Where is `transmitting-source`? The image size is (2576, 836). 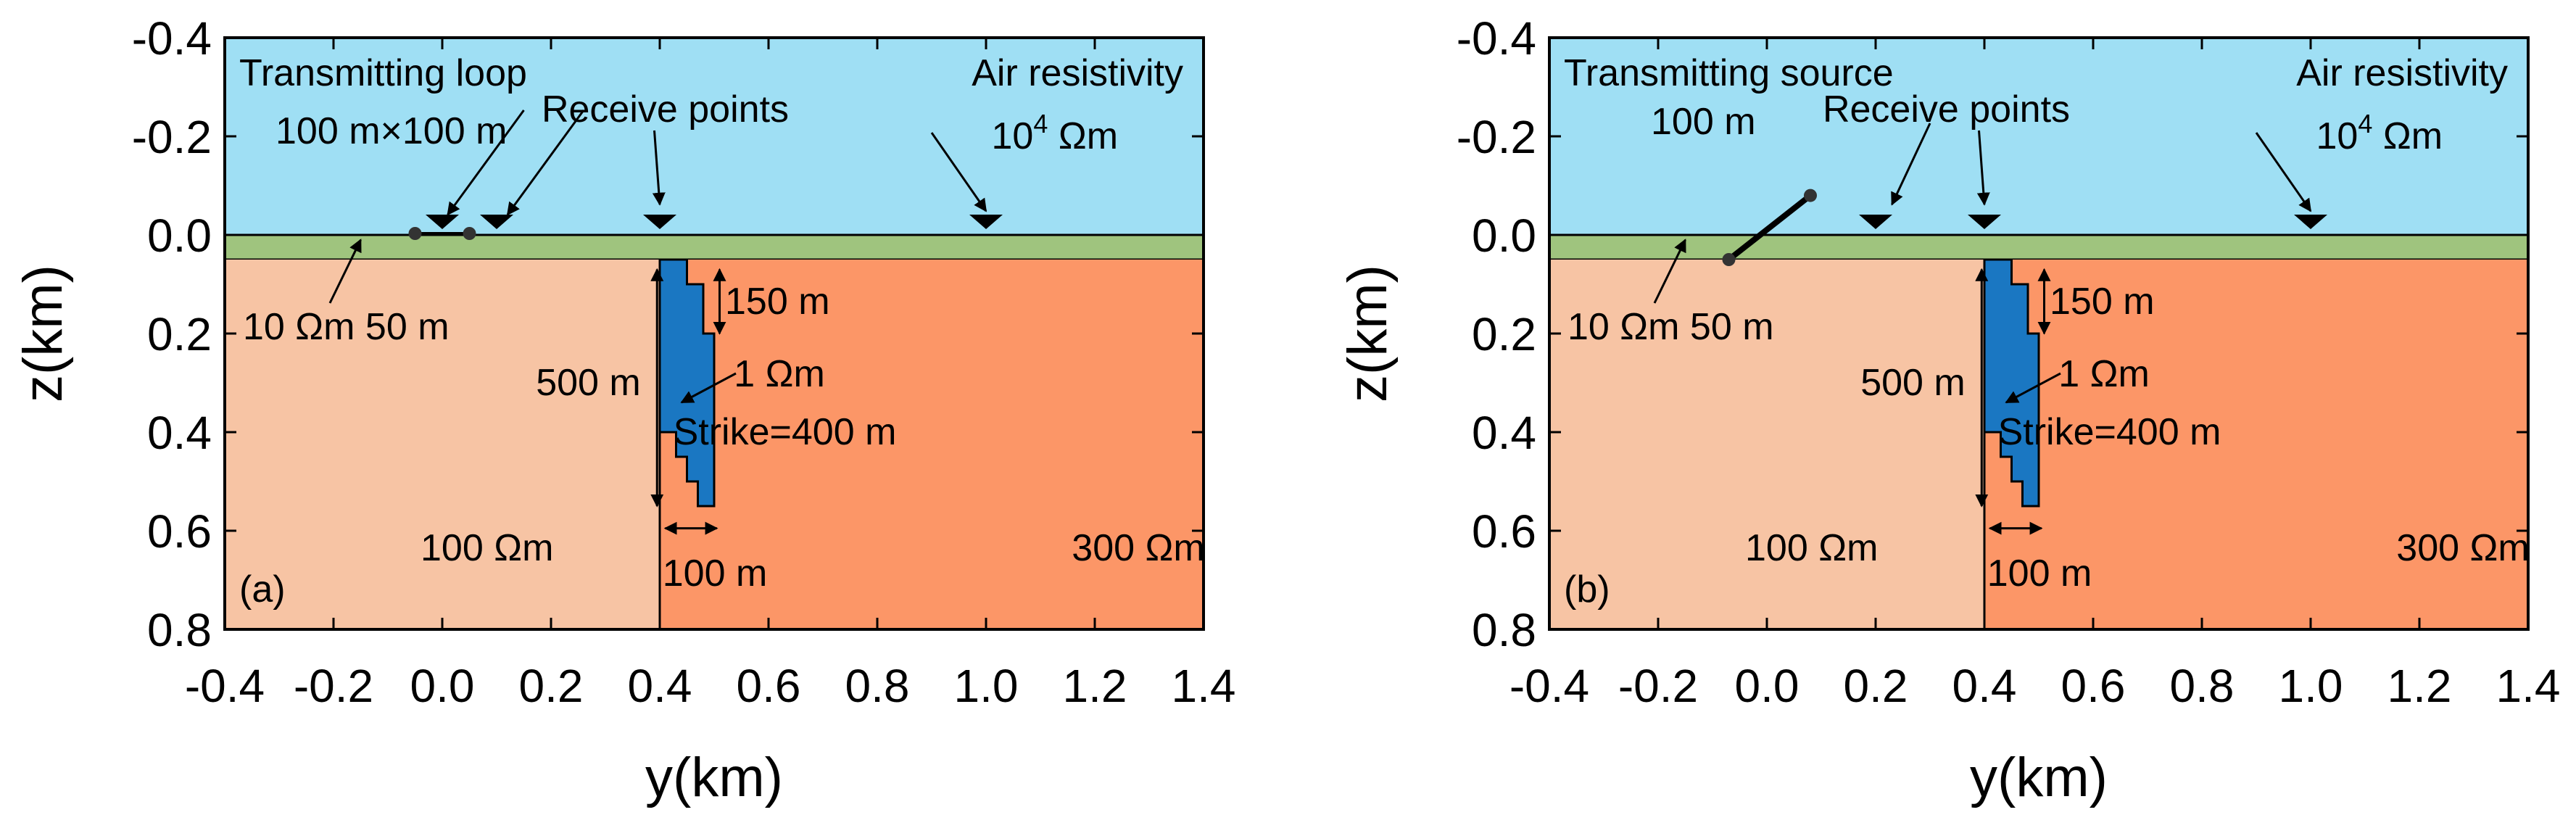 transmitting-source is located at coordinates (1770, 227).